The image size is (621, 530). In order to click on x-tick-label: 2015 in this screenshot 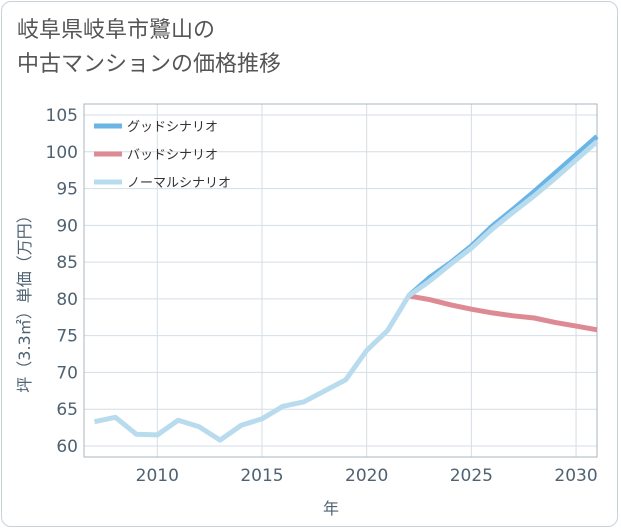, I will do `click(261, 476)`.